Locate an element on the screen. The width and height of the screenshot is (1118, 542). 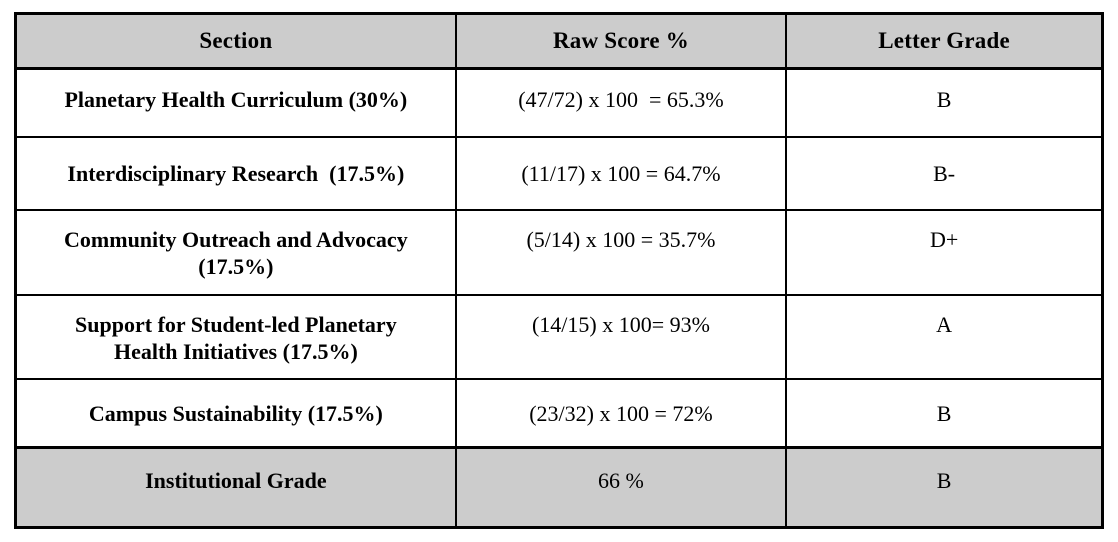
footer-institutional-grade-label: Institutional Grade is located at coordinates (235, 487).